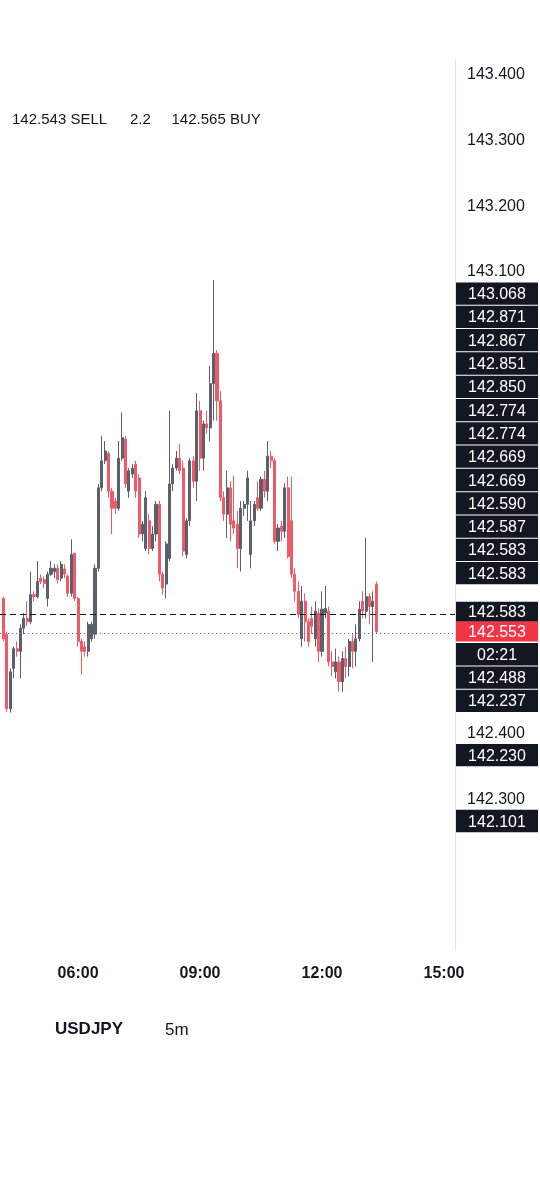 The height and width of the screenshot is (1200, 540). What do you see at coordinates (60, 118) in the screenshot?
I see `annotation: 142.543 SELL` at bounding box center [60, 118].